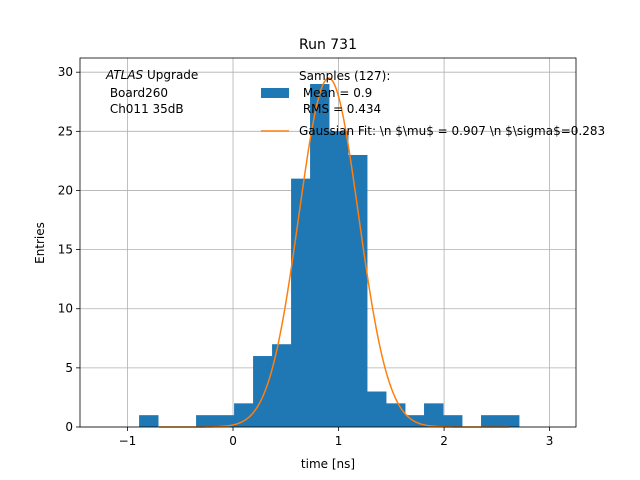 The height and width of the screenshot is (480, 640). I want to click on annotation-atlas: ATLAS, so click(124, 75).